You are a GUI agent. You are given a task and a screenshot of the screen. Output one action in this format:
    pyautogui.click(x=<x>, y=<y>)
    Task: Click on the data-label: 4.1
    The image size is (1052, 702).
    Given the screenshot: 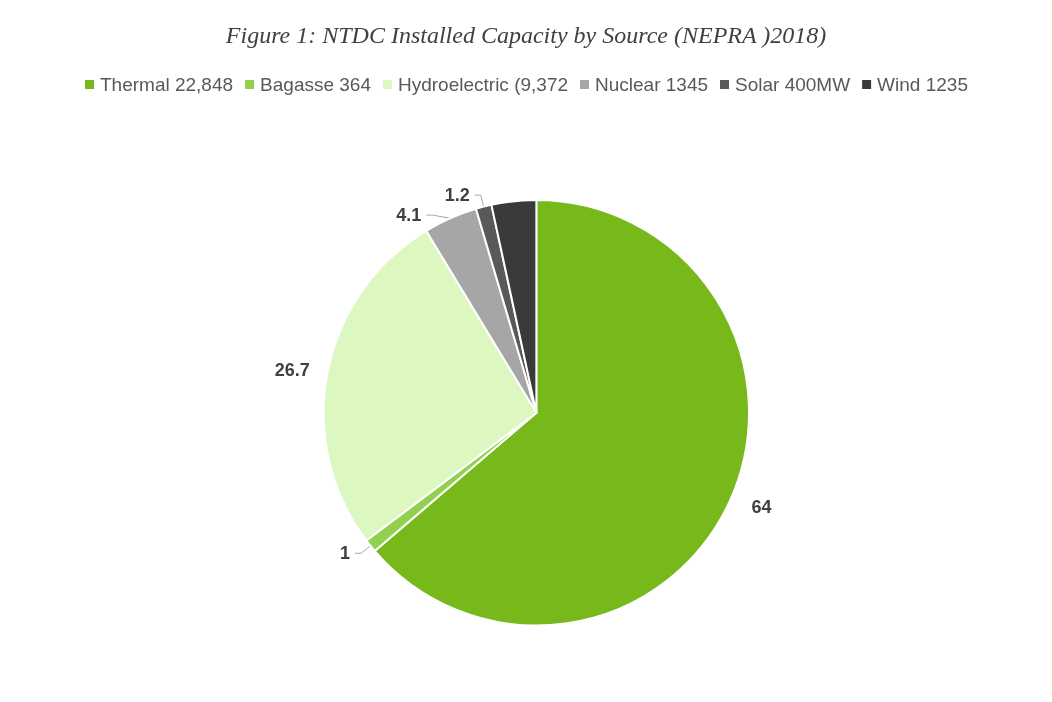 What is the action you would take?
    pyautogui.click(x=409, y=215)
    